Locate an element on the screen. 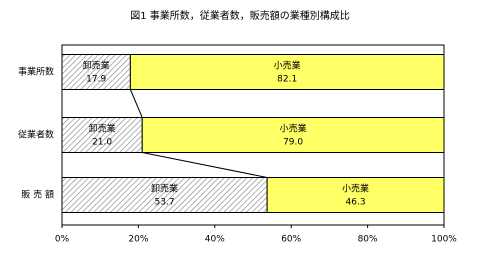 This screenshot has width=480, height=264. x-tick-label: 20% is located at coordinates (138, 240).